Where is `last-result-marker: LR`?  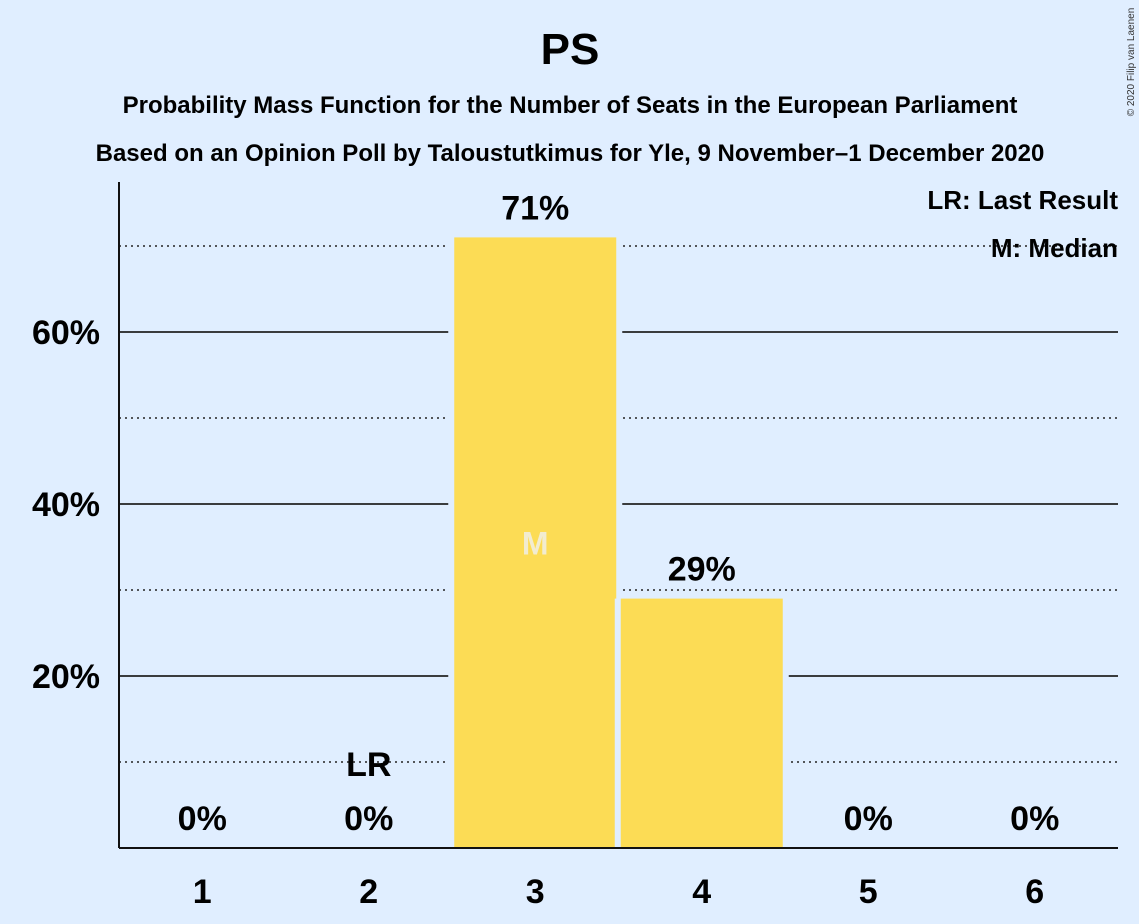 last-result-marker: LR is located at coordinates (368, 765).